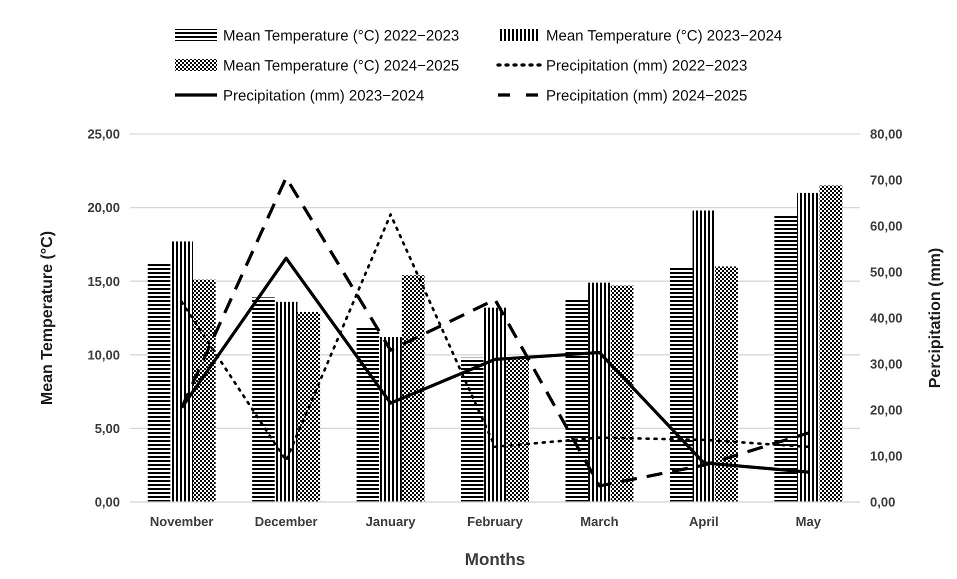 Image resolution: width=957 pixels, height=579 pixels. I want to click on x-axis-title: Months, so click(495, 559).